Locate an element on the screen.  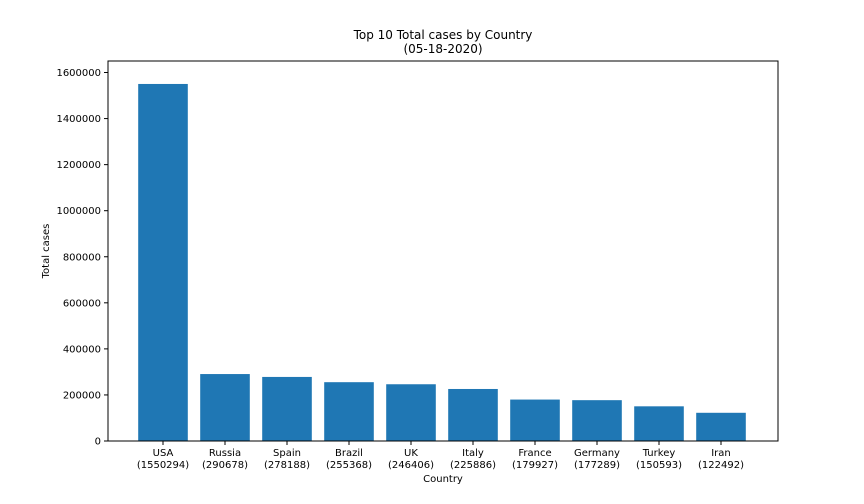
x-tick-label: Russia is located at coordinates (225, 453).